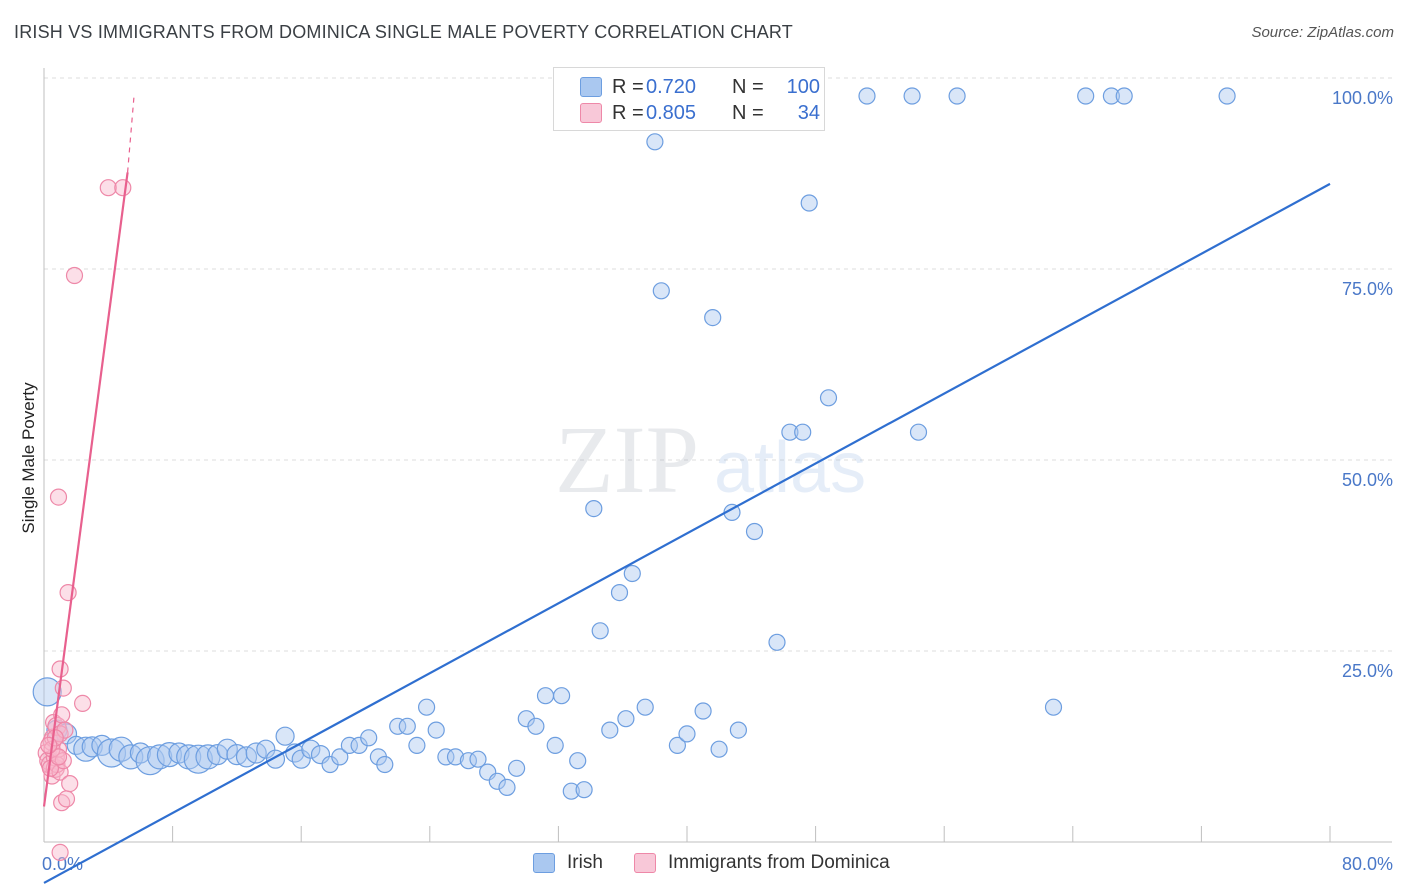 The width and height of the screenshot is (1406, 892). What do you see at coordinates (803, 87) in the screenshot?
I see `legend-n-value-irish: 100` at bounding box center [803, 87].